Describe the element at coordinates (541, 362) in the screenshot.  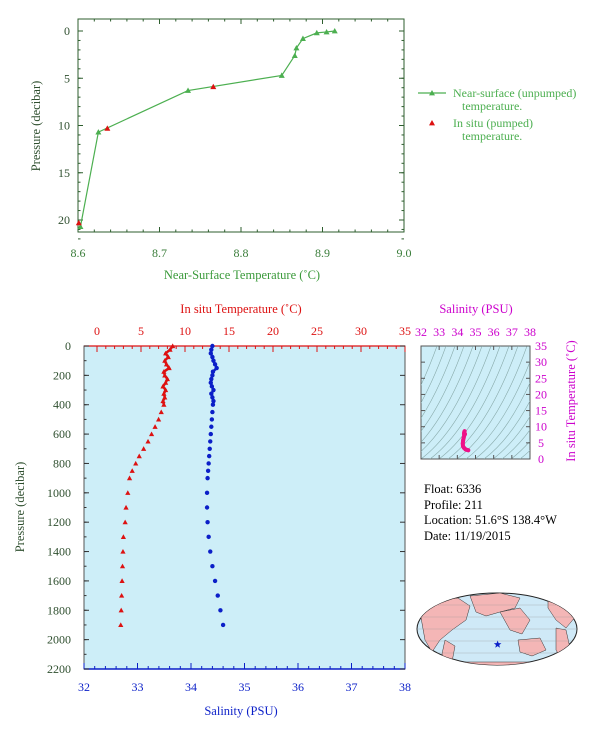
I see `ts-y-tick-label: 30` at that location.